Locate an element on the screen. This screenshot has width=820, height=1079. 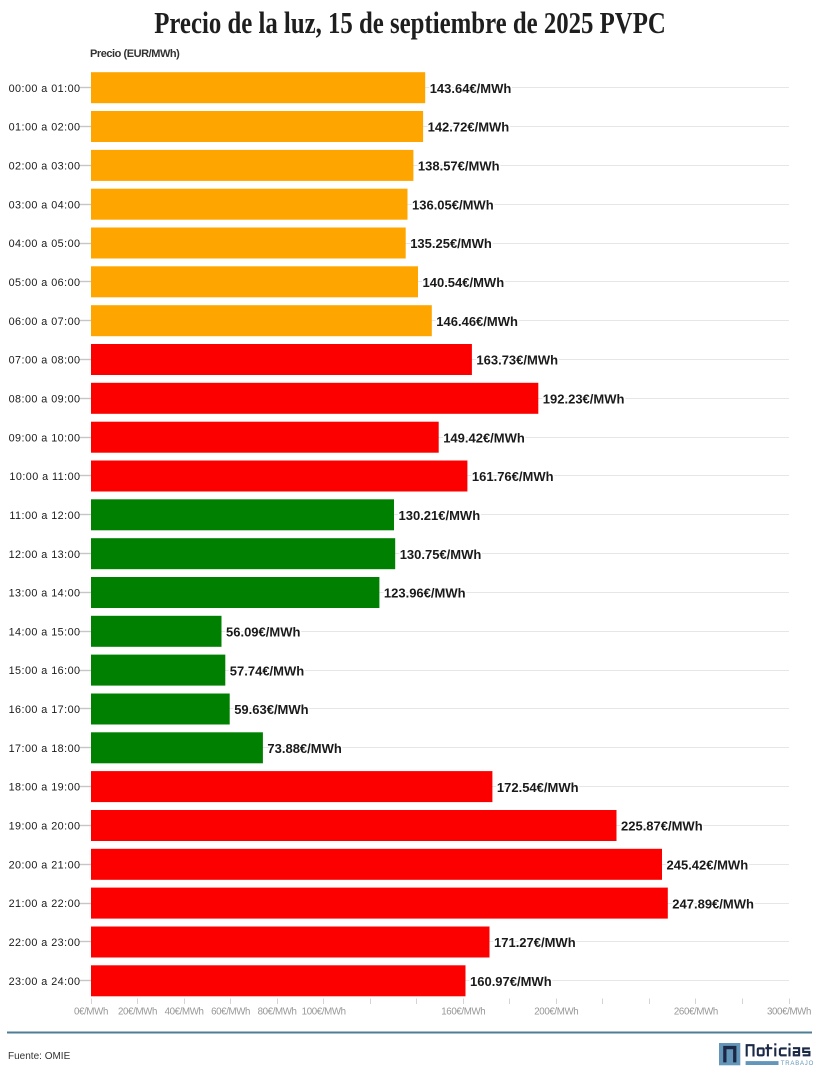
svg-text: 73.88€/MWh is located at coordinates (304, 748).